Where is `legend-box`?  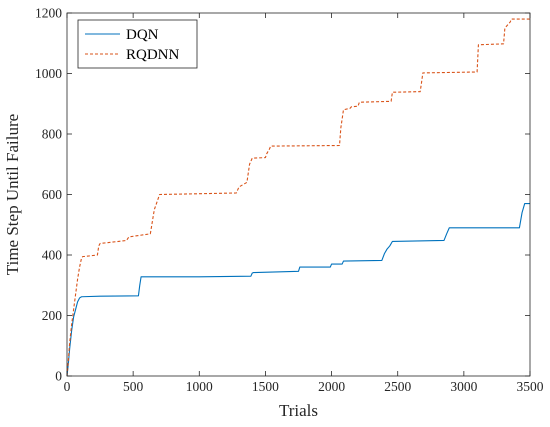 legend-box is located at coordinates (137, 44).